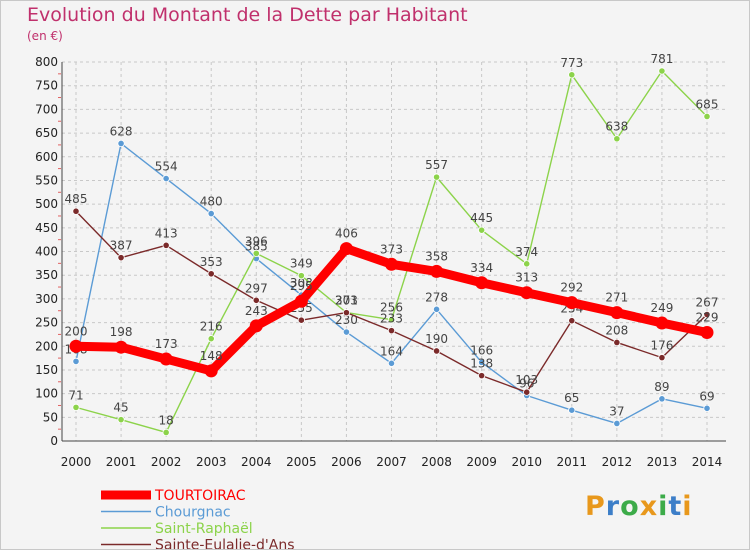  Describe the element at coordinates (707, 303) in the screenshot. I see `data-label-3: 267` at that location.